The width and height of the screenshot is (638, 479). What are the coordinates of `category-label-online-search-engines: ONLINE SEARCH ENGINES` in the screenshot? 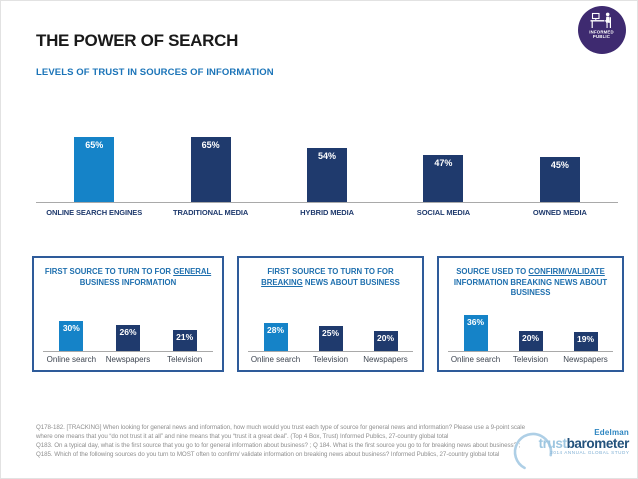 It's located at (94, 212).